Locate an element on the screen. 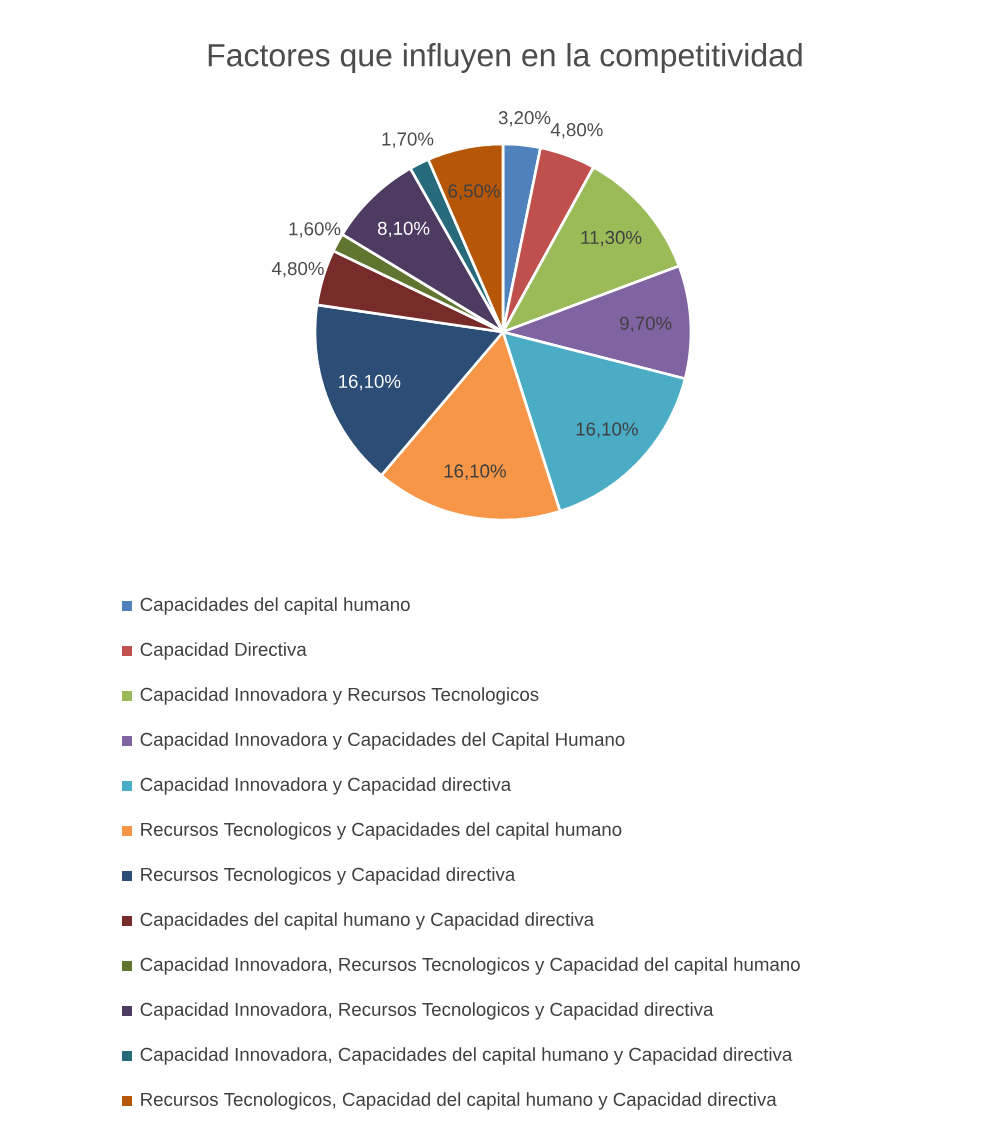 This screenshot has width=990, height=1126. legend-label: Capacidad Innovadora, Recursos Tecnologicos y Capacidad directiva is located at coordinates (427, 1011).